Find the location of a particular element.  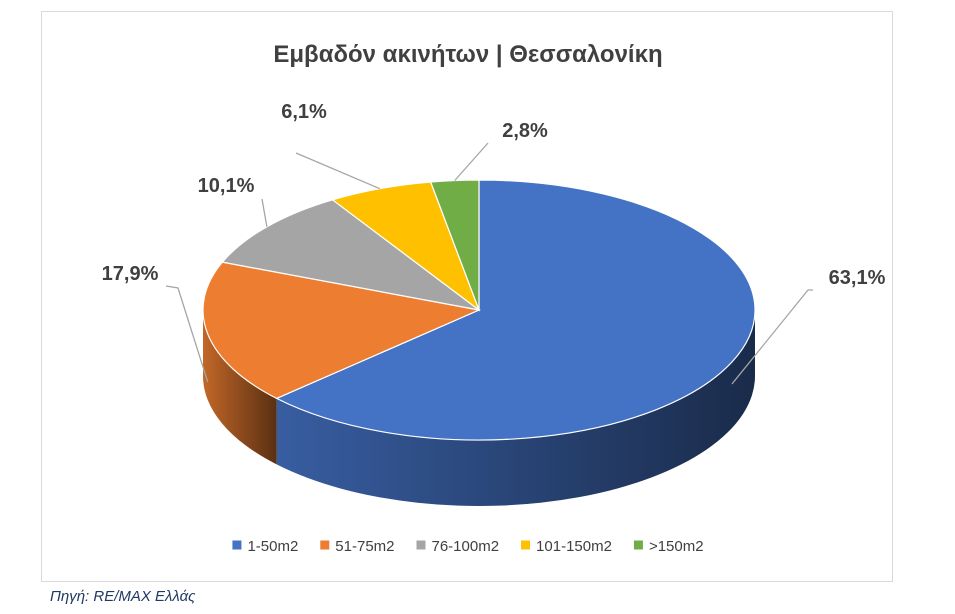

pie-slice-76-100m2 is located at coordinates (350, 255).